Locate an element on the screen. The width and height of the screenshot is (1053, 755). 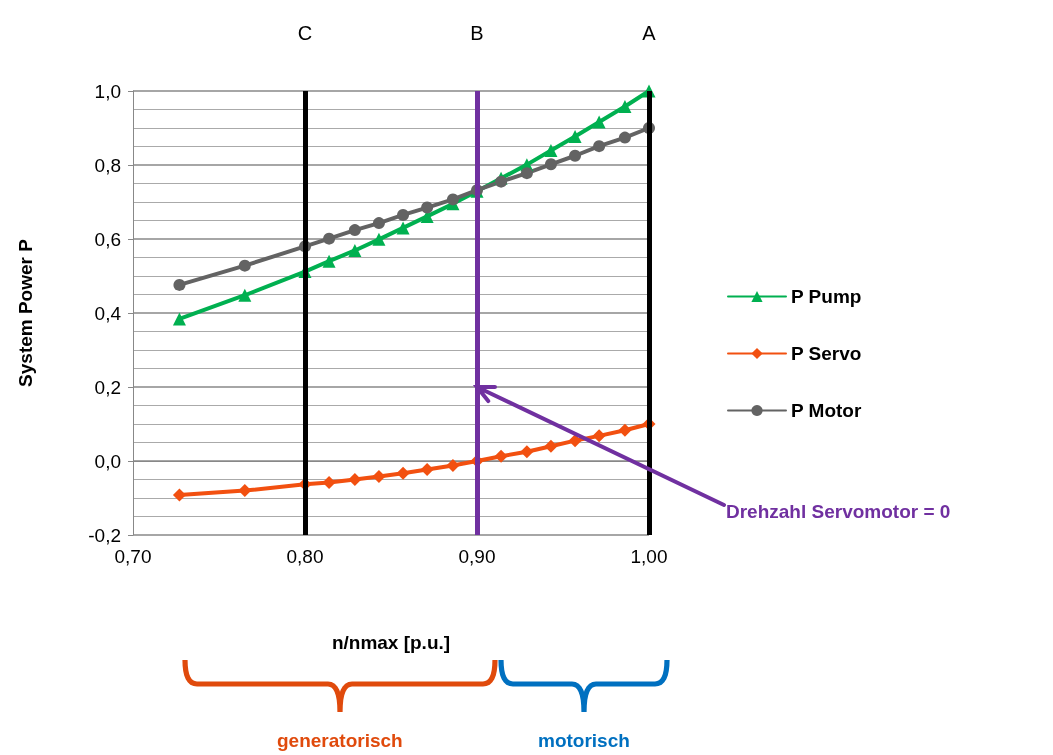
text: motorisch is located at coordinates (584, 741).